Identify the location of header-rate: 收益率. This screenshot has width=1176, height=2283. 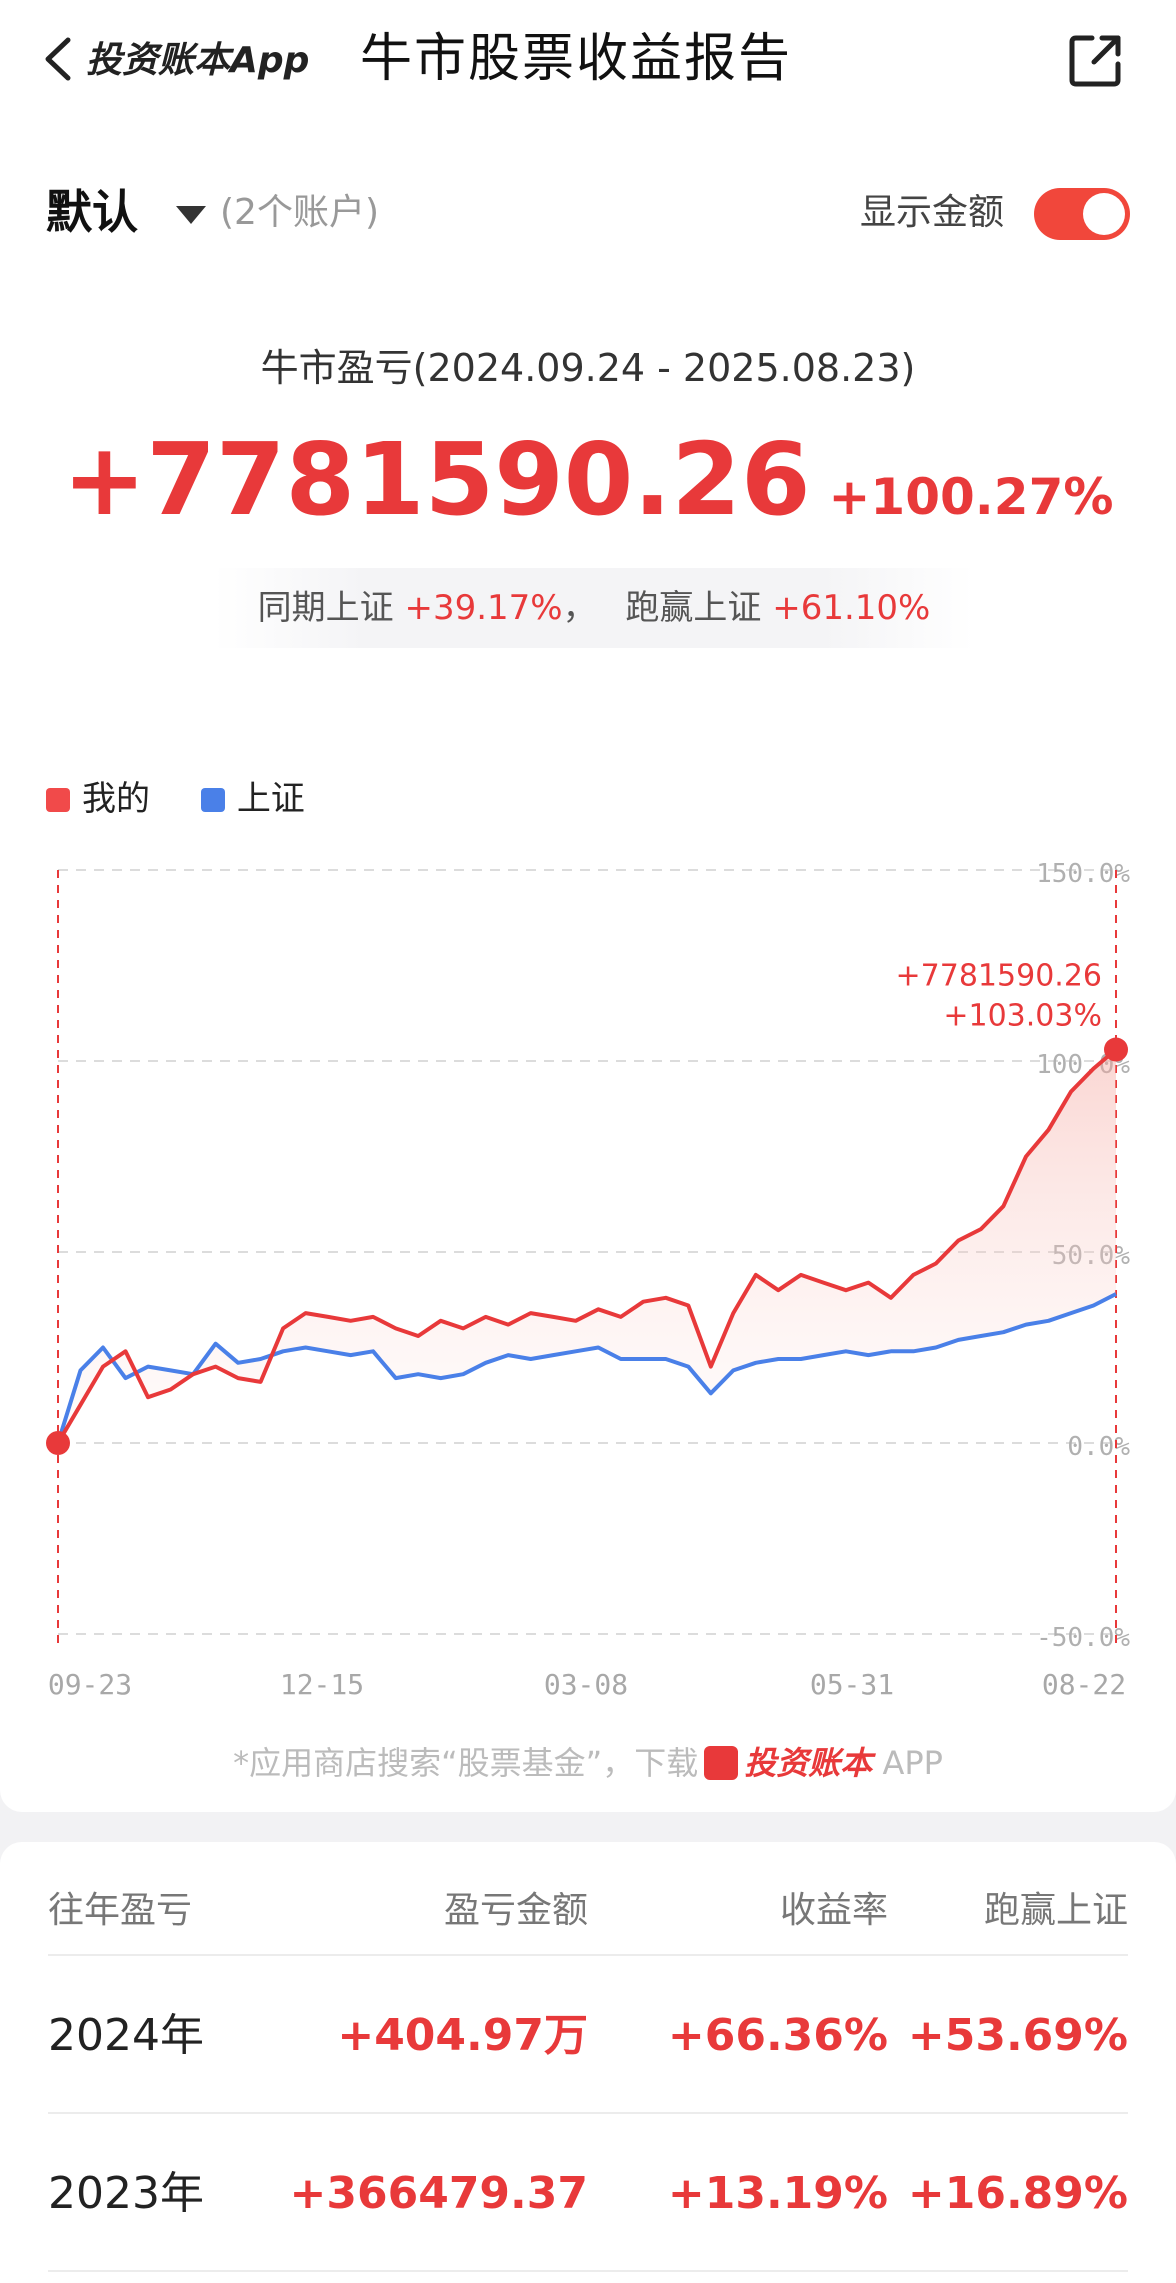
(833, 1910).